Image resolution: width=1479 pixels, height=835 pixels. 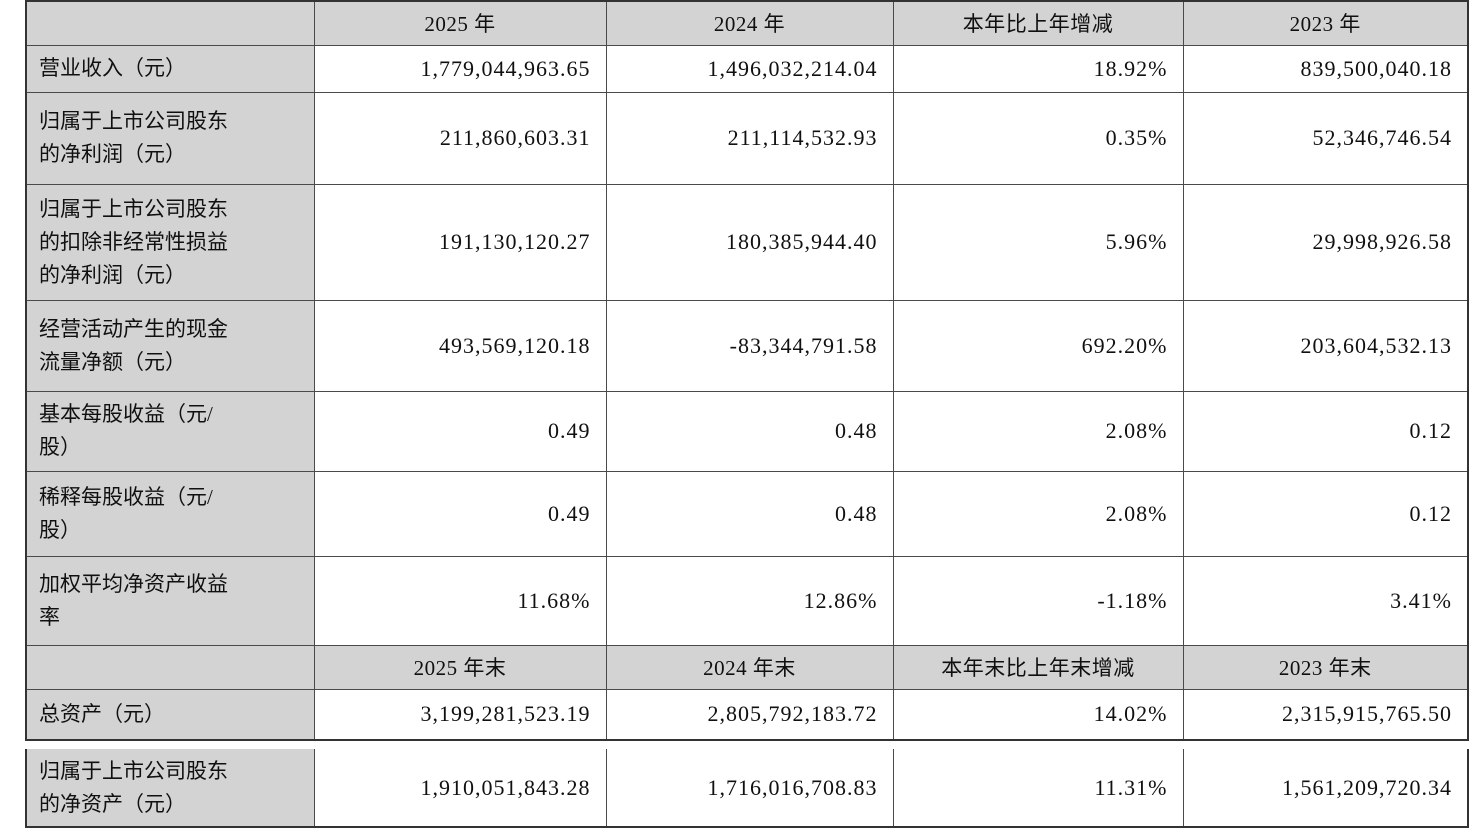 What do you see at coordinates (1325, 600) in the screenshot?
I see `value-cell: 3.41%` at bounding box center [1325, 600].